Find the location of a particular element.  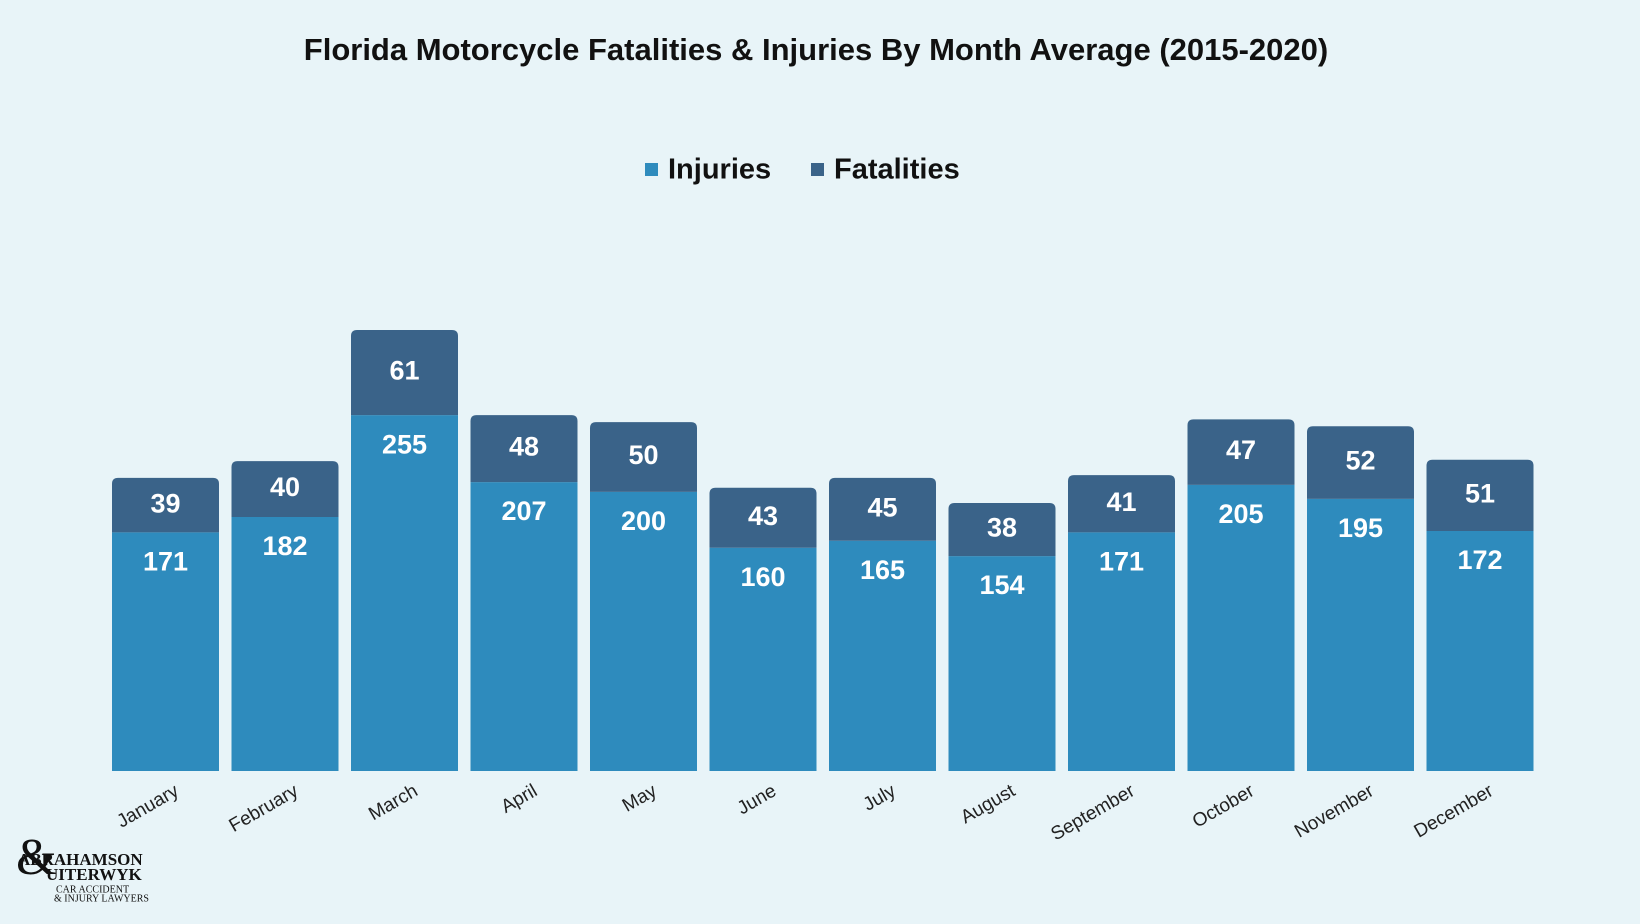

value-label: 207 is located at coordinates (523, 511).